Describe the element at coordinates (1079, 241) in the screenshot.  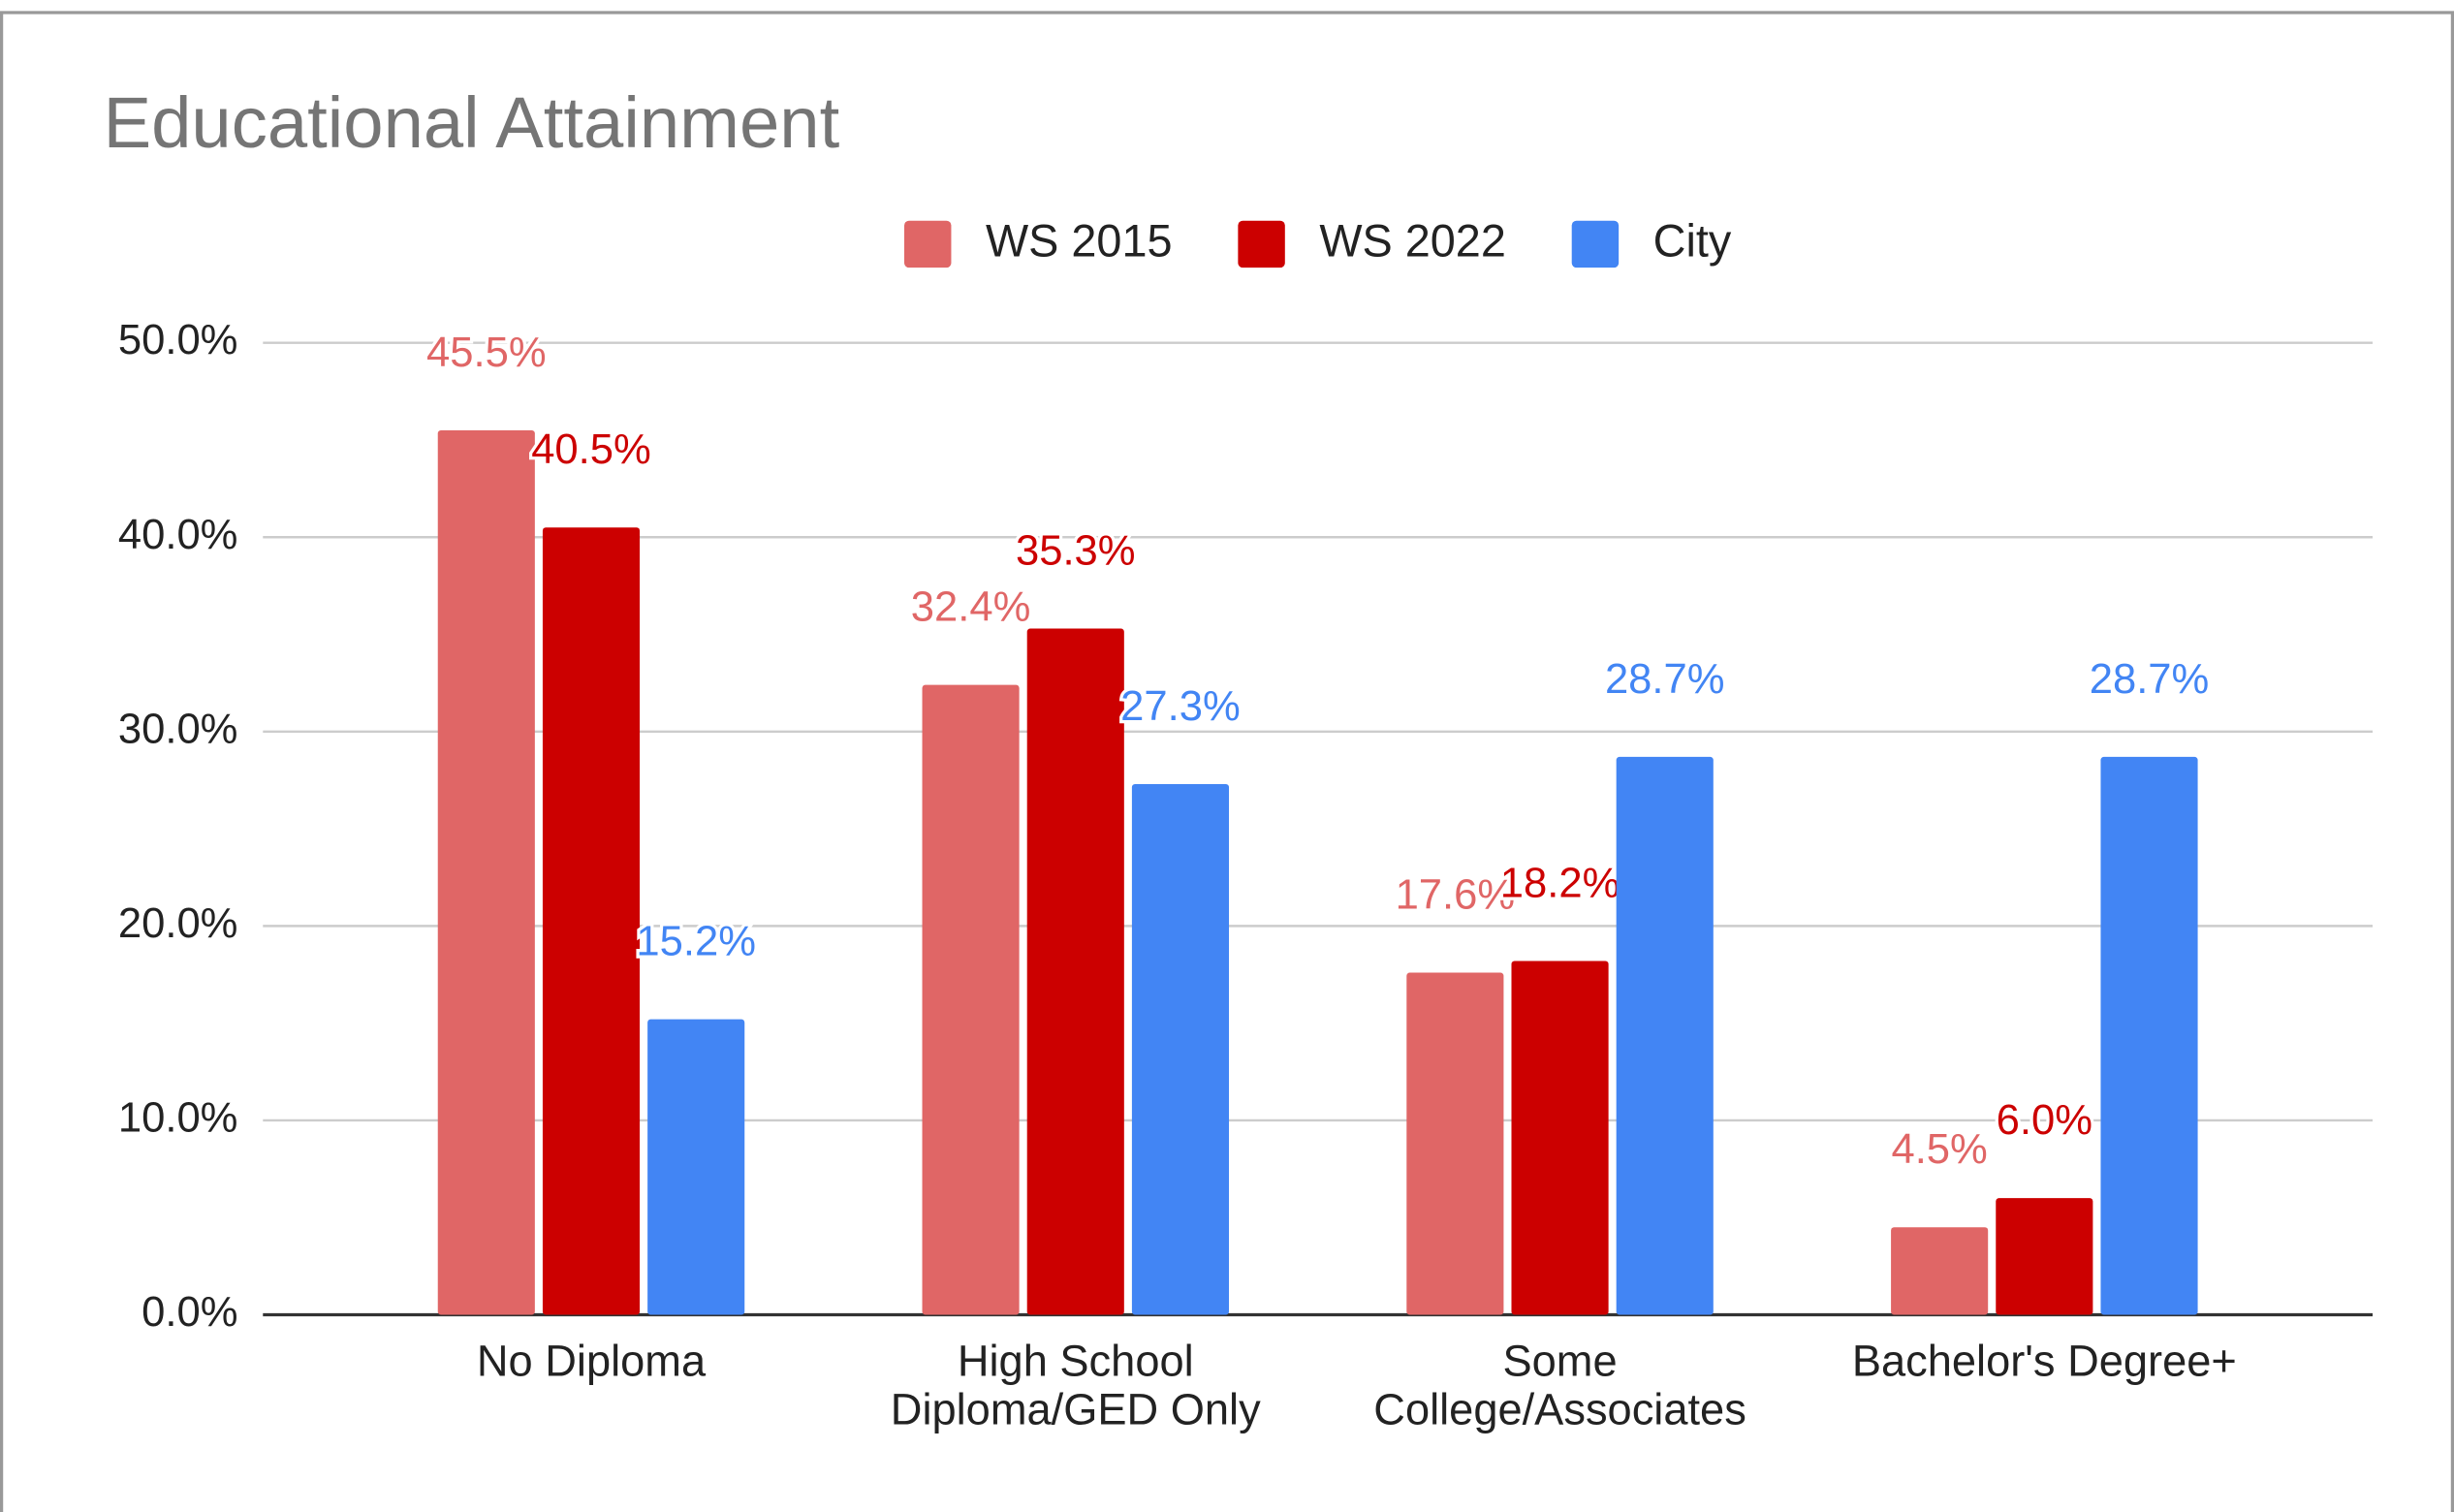
I see `legend-label: WS 2015` at that location.